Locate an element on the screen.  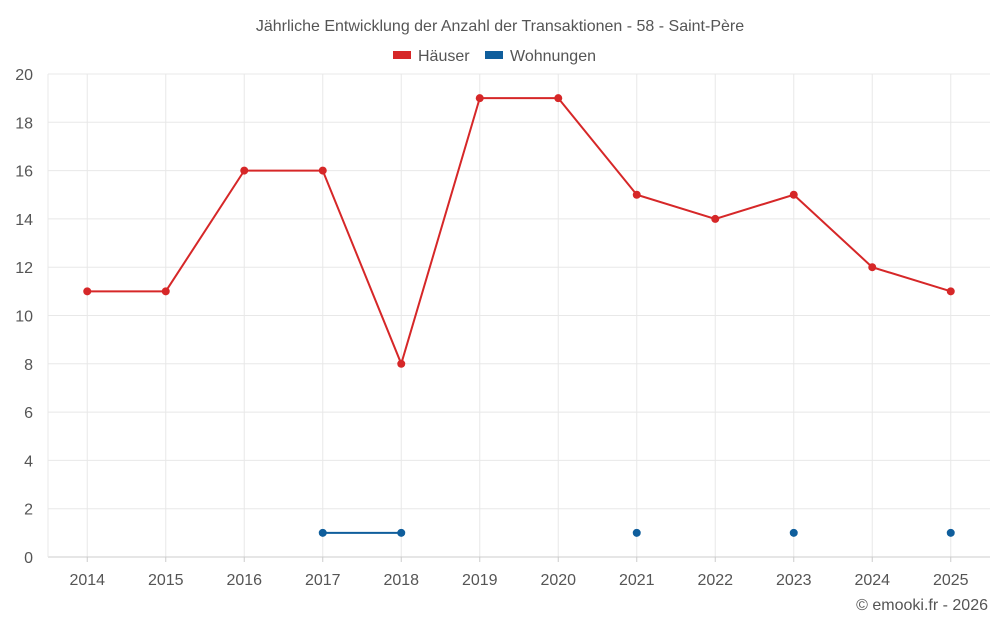
legend-item-wohnungen: Wohnungen is located at coordinates (540, 56).